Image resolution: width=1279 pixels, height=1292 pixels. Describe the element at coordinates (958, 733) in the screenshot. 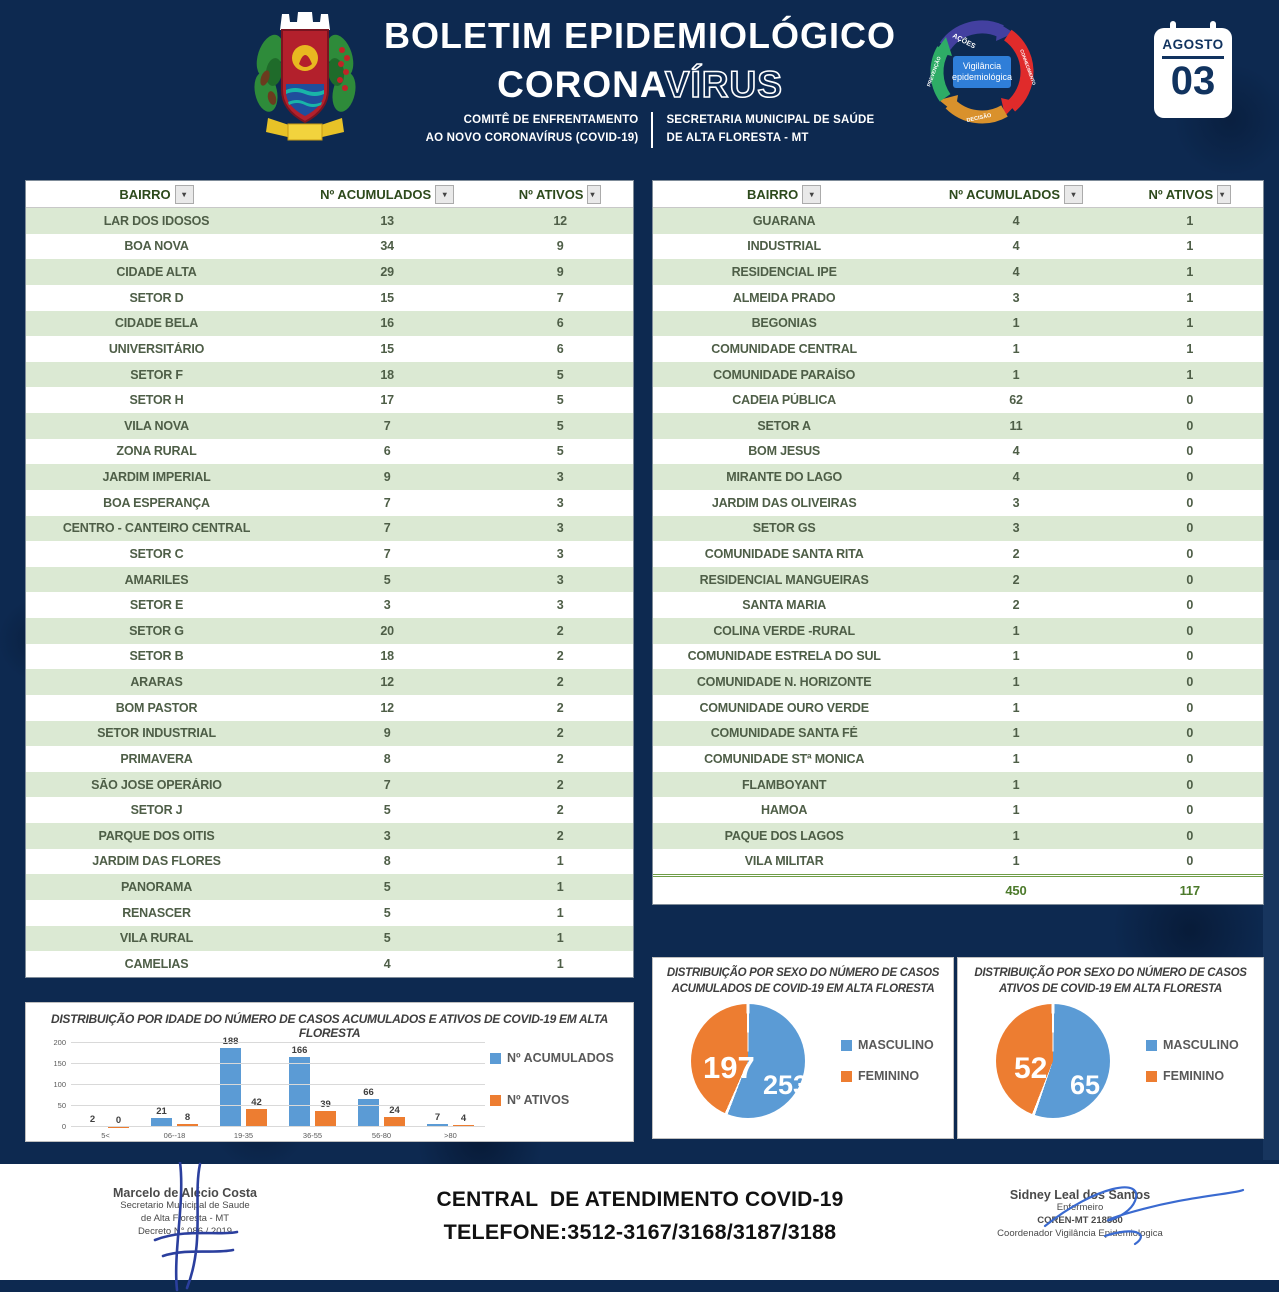

I see `table-row: COMUNIDADE SANTA FÉ 1 0` at that location.